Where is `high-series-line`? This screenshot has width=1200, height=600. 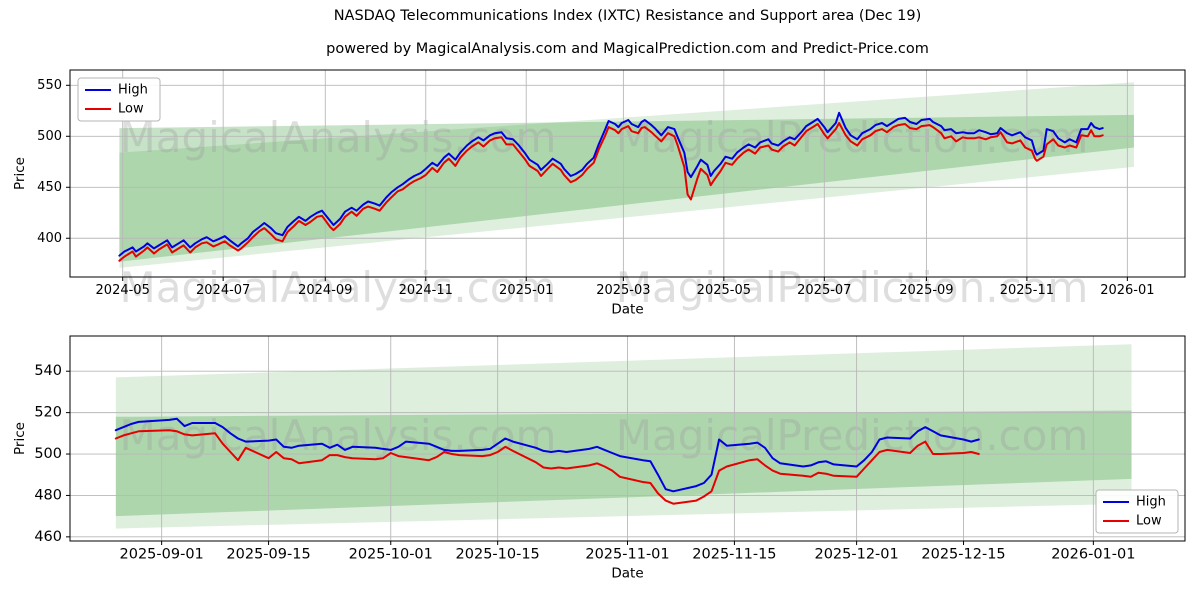 high-series-line is located at coordinates (547, 455).